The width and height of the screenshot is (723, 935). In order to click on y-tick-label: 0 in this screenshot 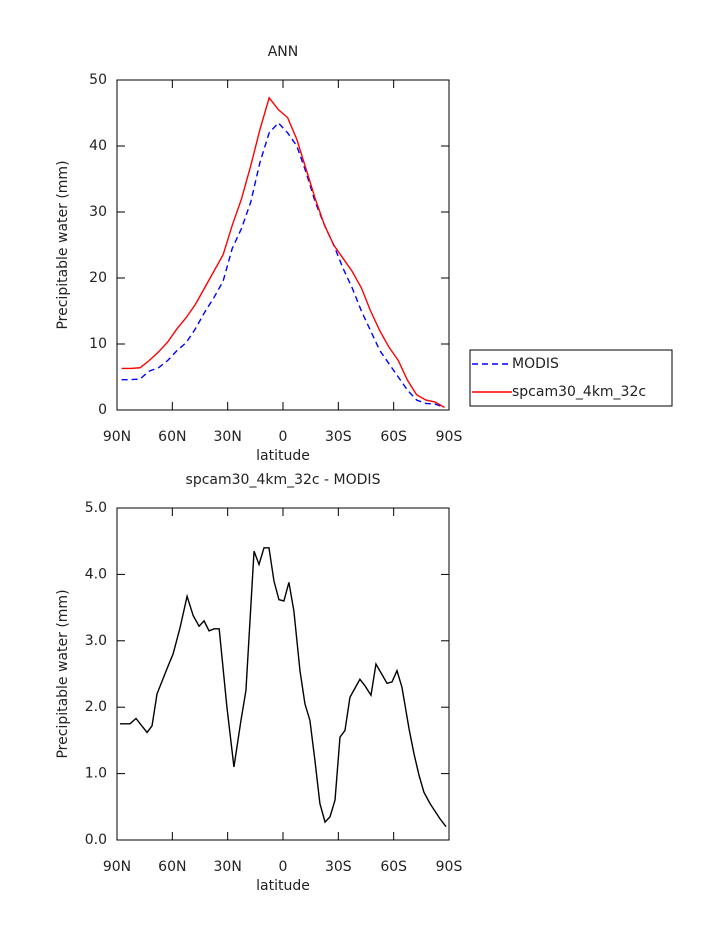, I will do `click(102, 410)`.